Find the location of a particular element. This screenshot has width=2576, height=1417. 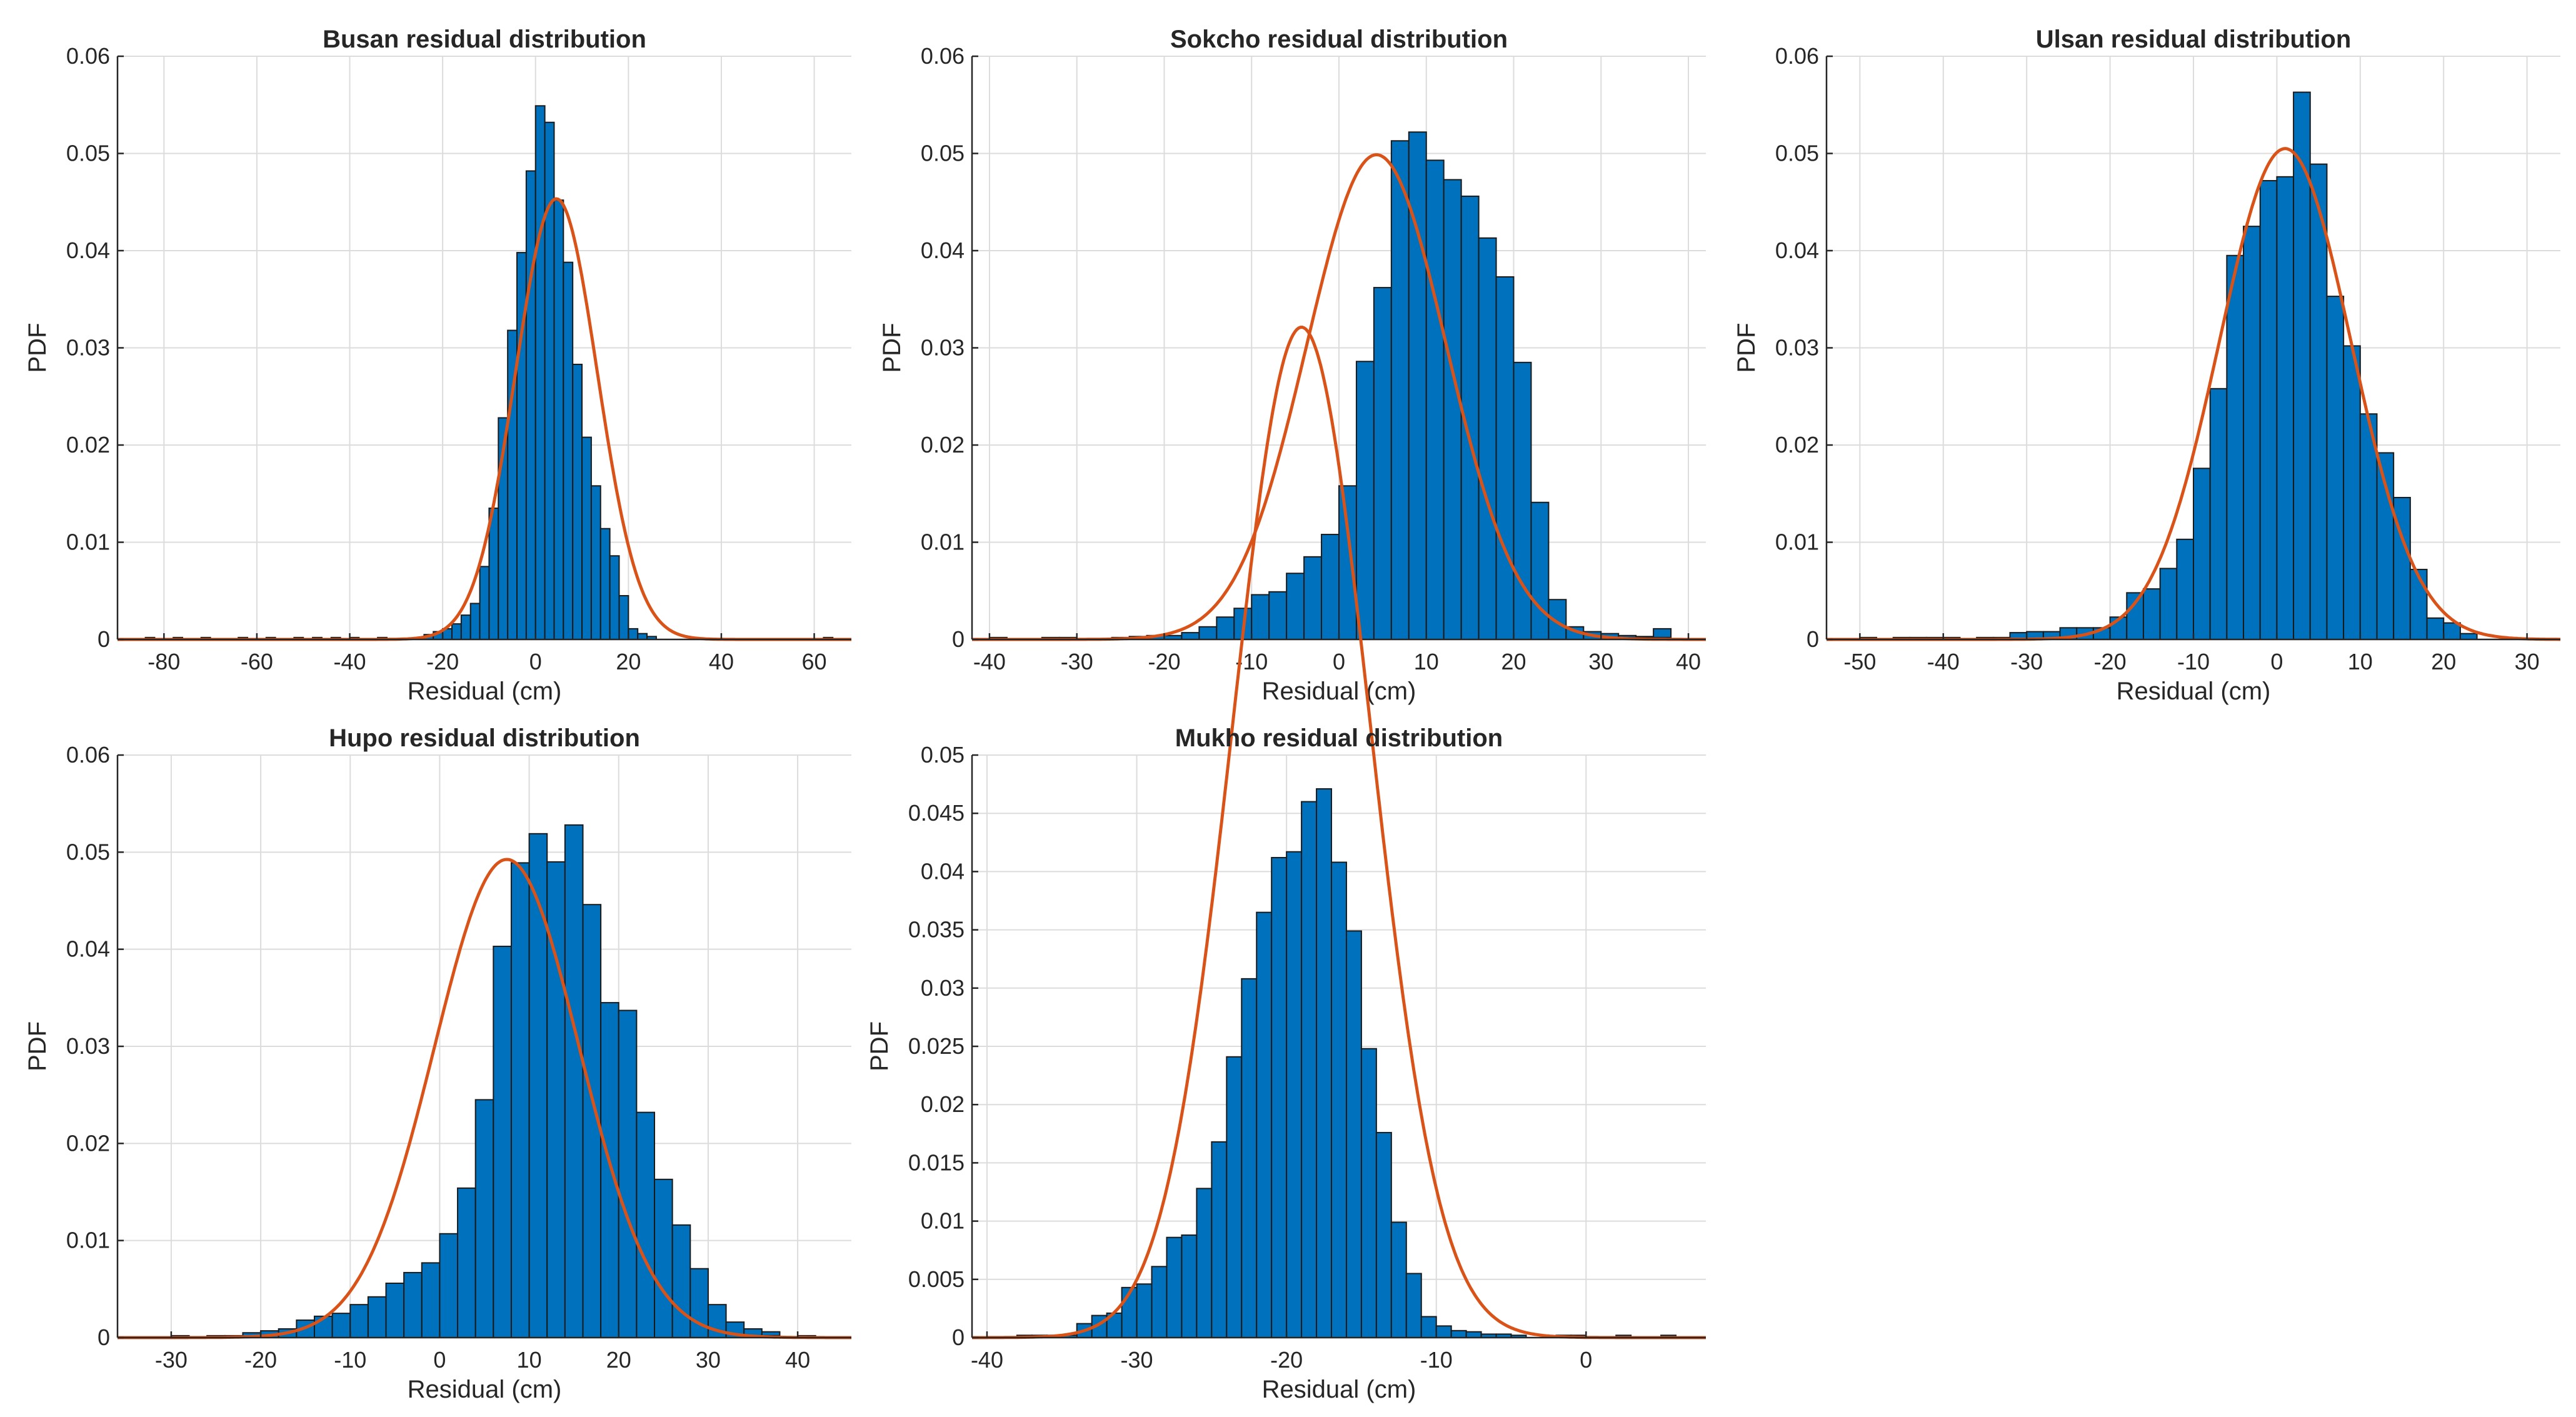

histogram-bars is located at coordinates (1346, 1063).